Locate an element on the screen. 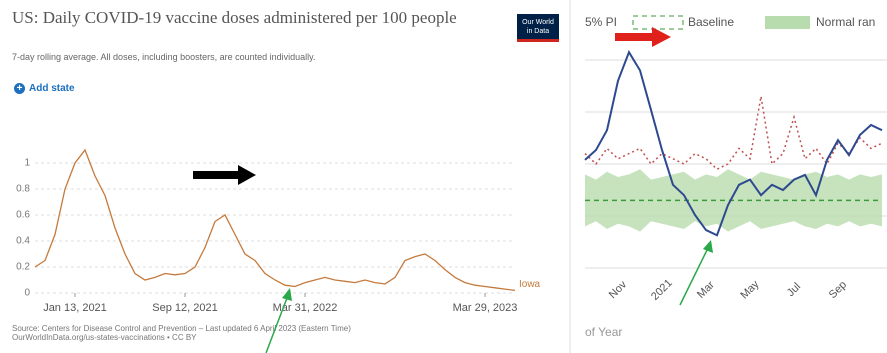  logo: Our World in Data is located at coordinates (538, 28).